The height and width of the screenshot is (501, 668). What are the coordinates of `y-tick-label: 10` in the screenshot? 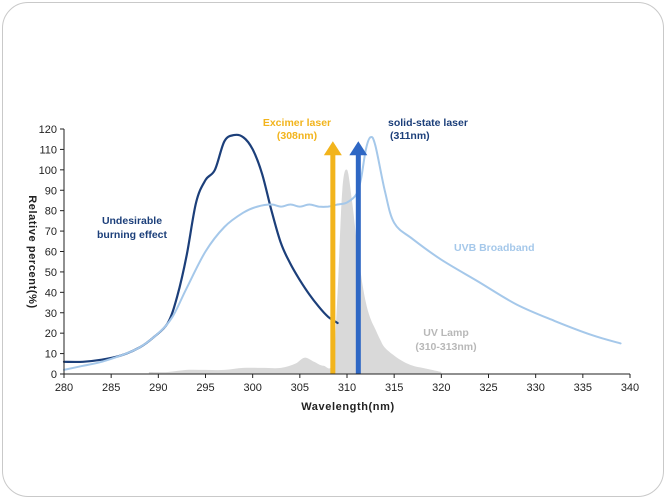 It's located at (51, 355).